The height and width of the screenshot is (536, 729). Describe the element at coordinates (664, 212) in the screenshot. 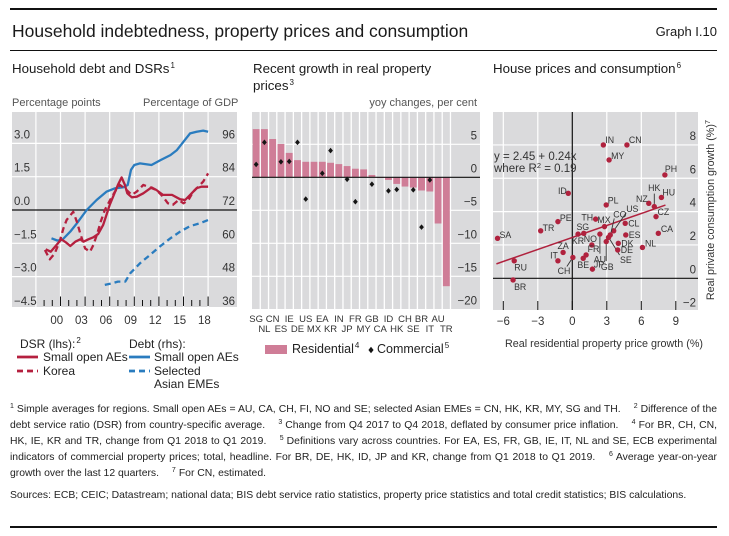

I see `point-label: CZ` at that location.